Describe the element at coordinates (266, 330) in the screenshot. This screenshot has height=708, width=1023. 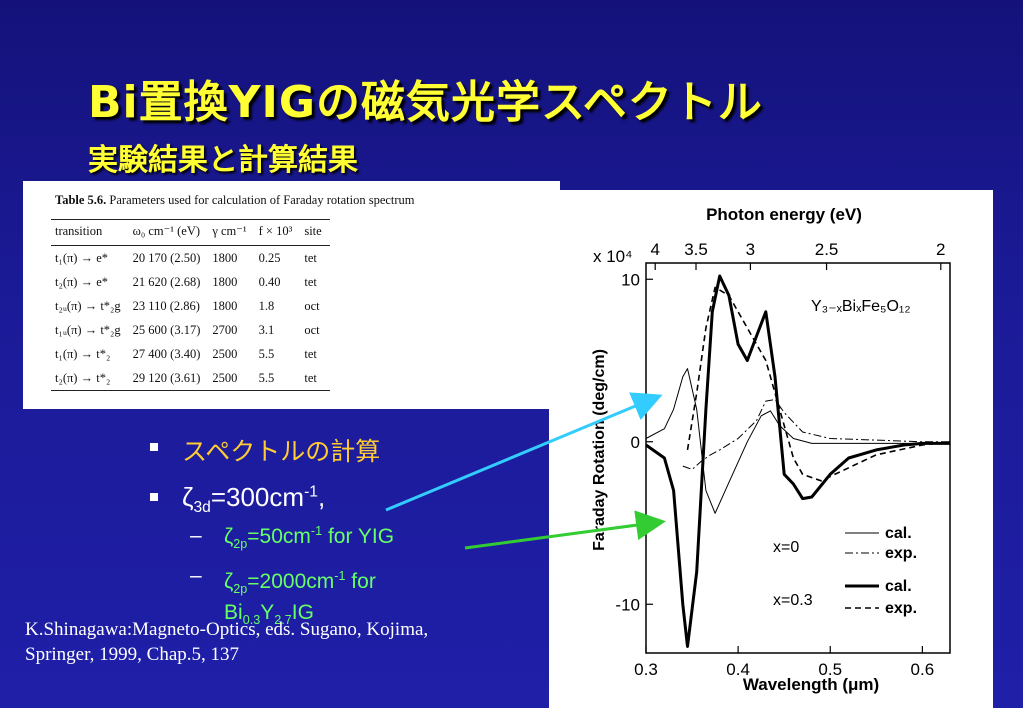
I see `table-cell: 3.1` at that location.